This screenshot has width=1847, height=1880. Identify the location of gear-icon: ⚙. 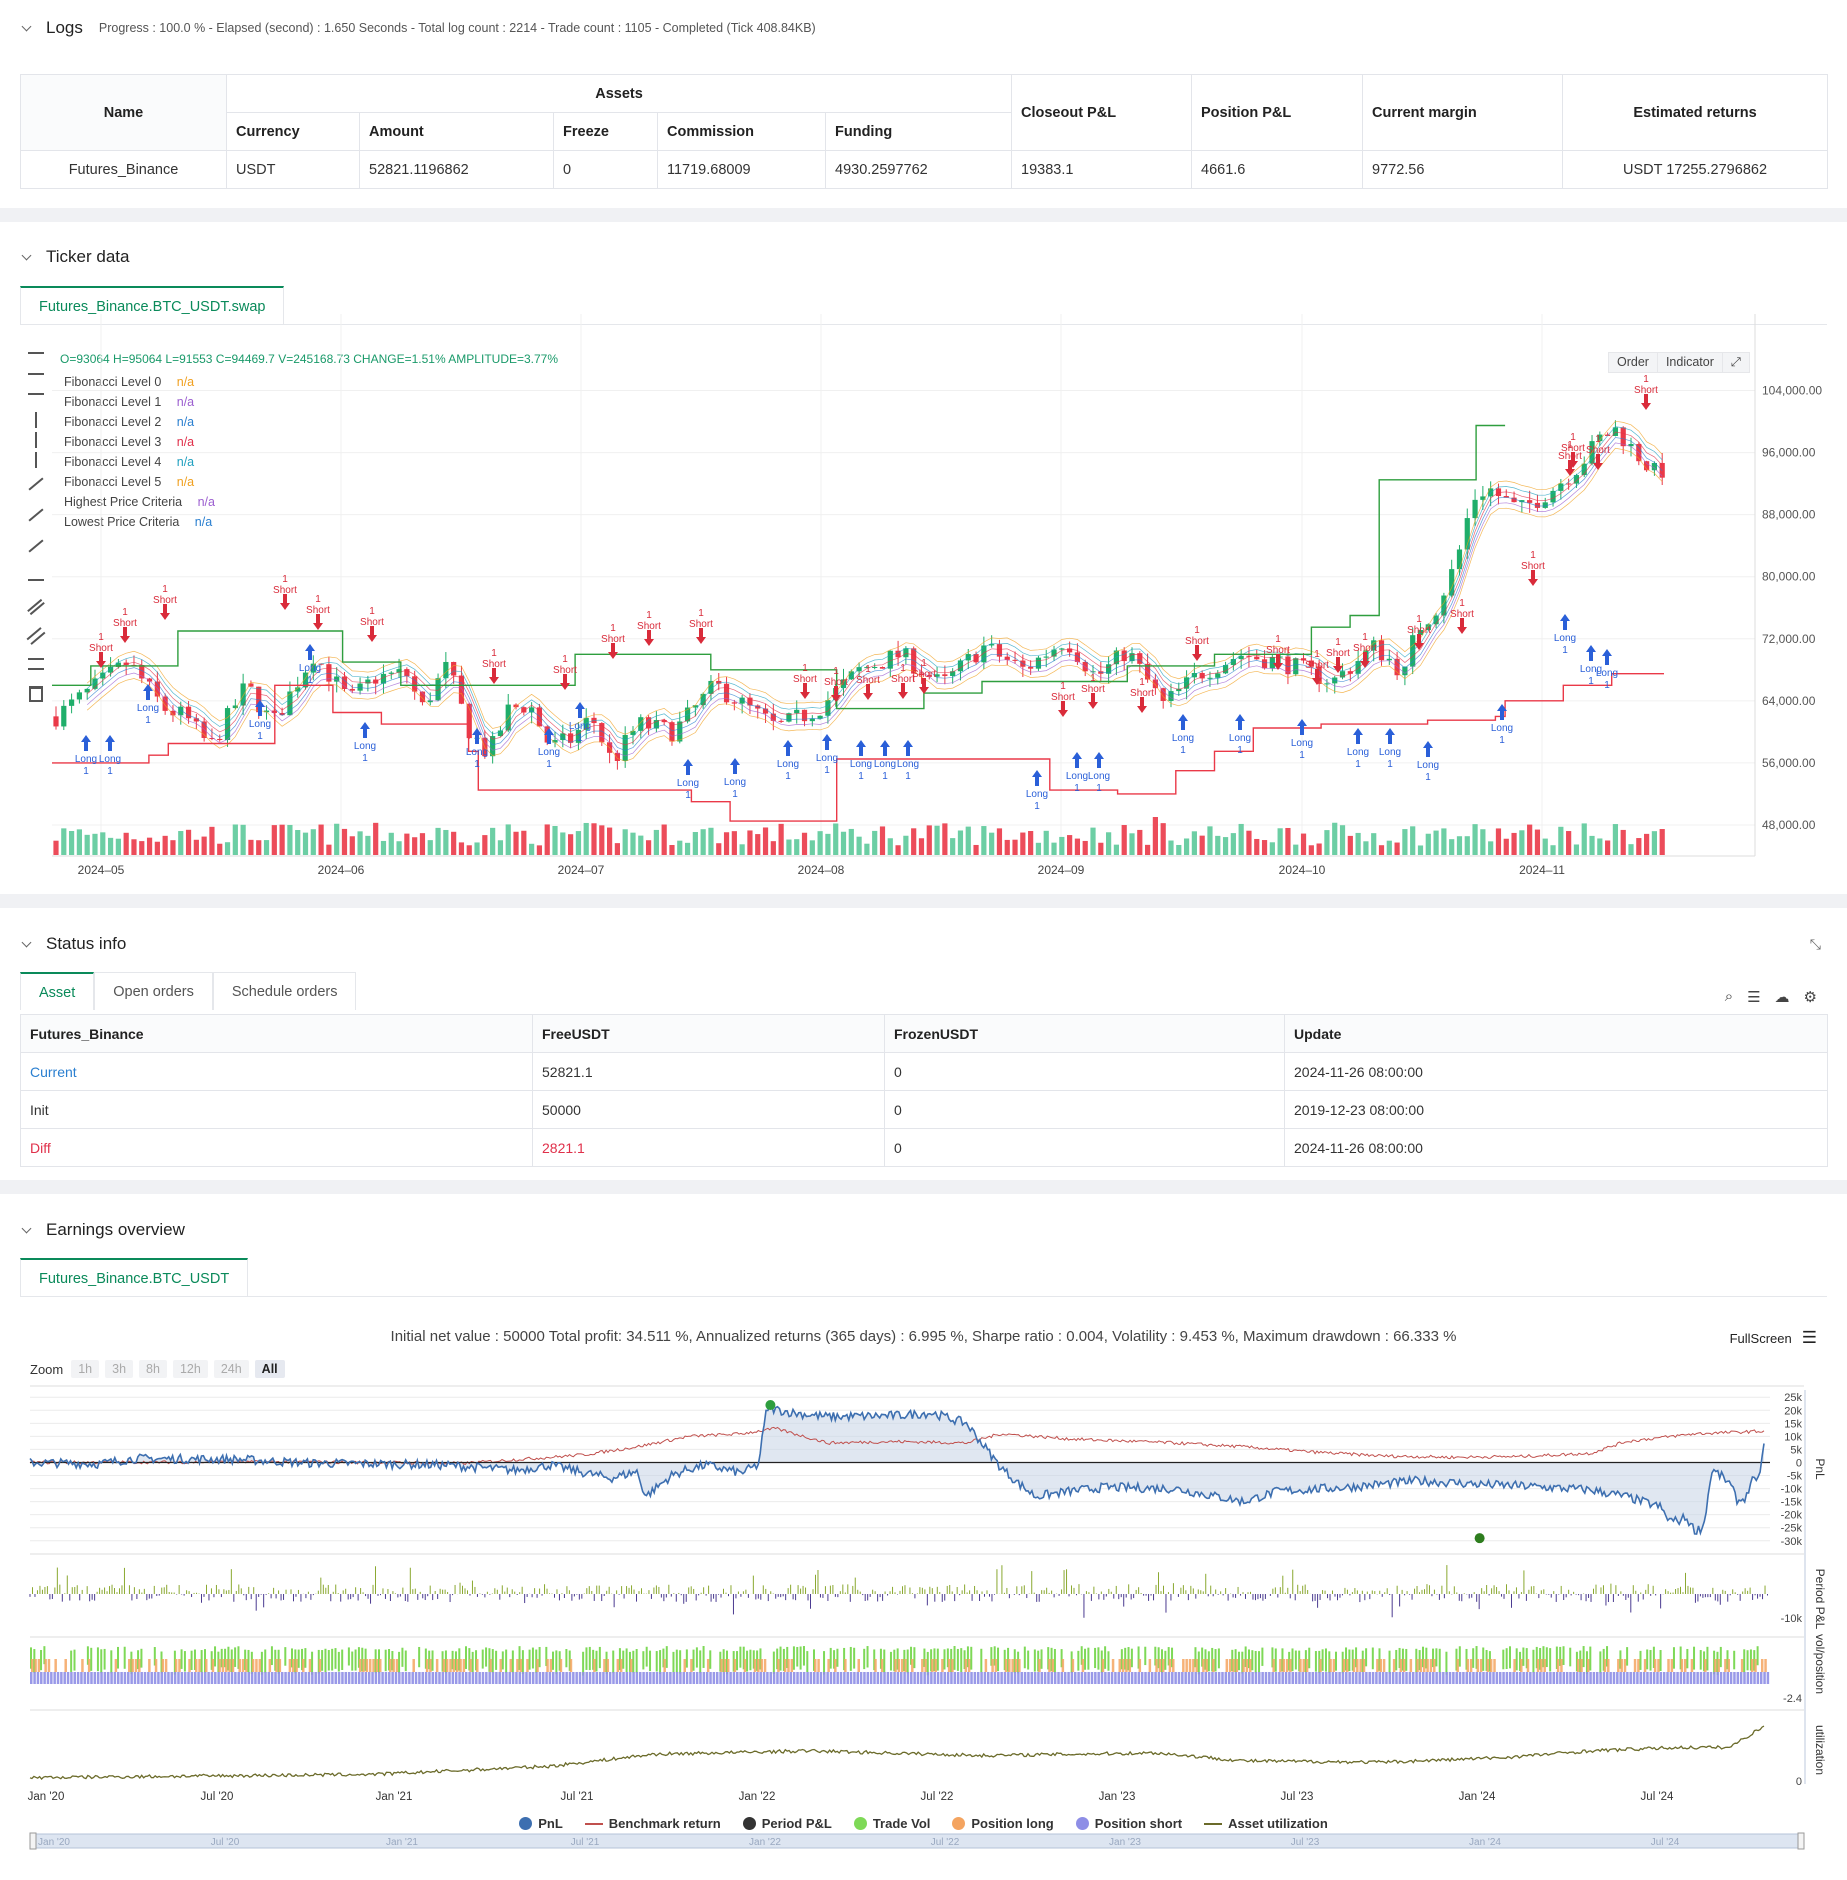
(1810, 997).